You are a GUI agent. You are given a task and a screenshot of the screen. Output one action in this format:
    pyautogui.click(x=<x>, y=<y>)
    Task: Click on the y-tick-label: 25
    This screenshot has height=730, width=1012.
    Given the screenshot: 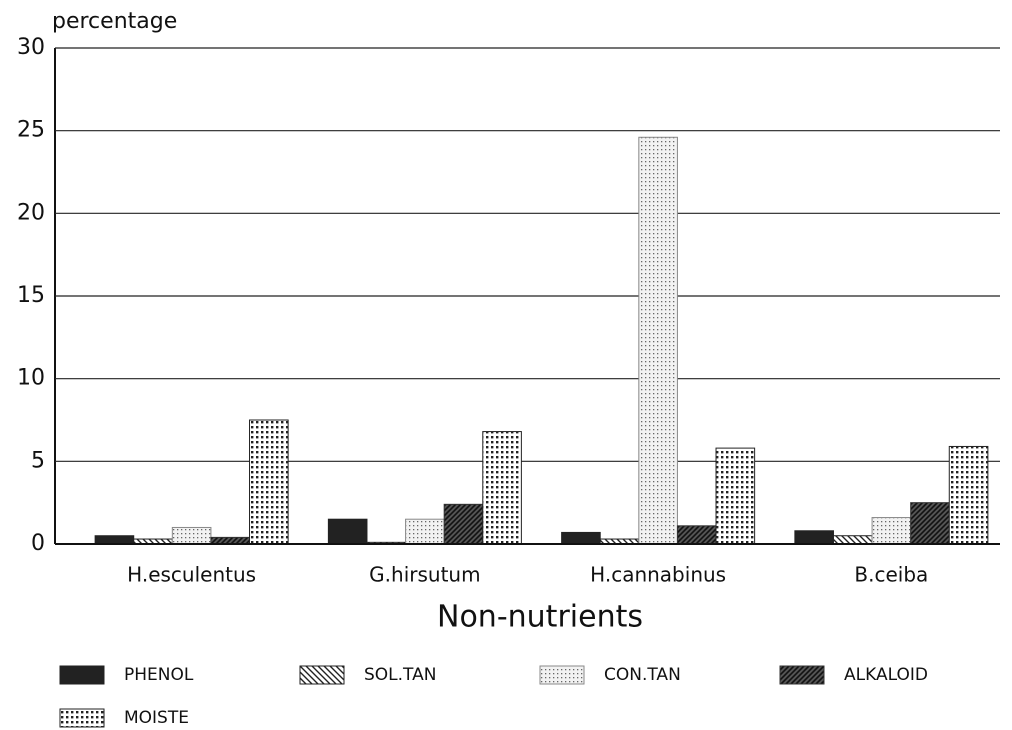 What is the action you would take?
    pyautogui.click(x=31, y=130)
    